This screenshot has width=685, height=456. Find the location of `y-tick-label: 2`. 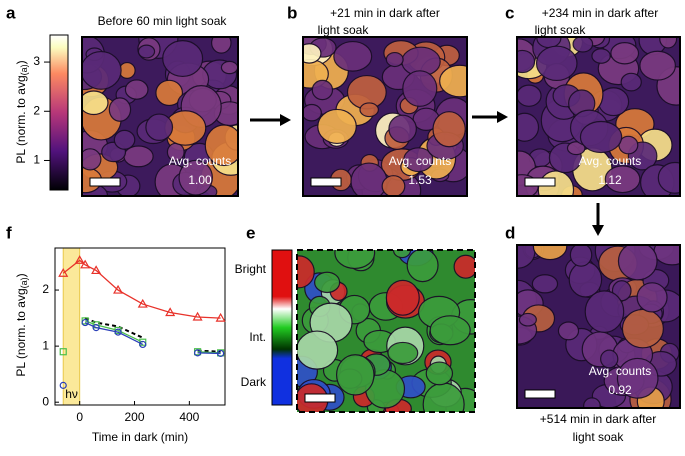

y-tick-label: 2 is located at coordinates (45, 289).